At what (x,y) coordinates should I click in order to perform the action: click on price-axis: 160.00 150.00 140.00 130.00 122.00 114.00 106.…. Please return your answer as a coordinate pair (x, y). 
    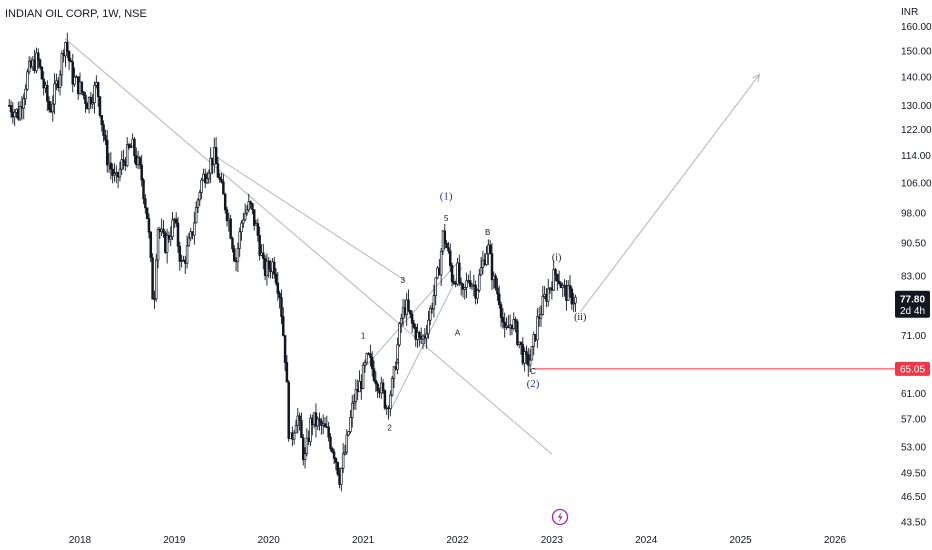
    Looking at the image, I should click on (916, 275).